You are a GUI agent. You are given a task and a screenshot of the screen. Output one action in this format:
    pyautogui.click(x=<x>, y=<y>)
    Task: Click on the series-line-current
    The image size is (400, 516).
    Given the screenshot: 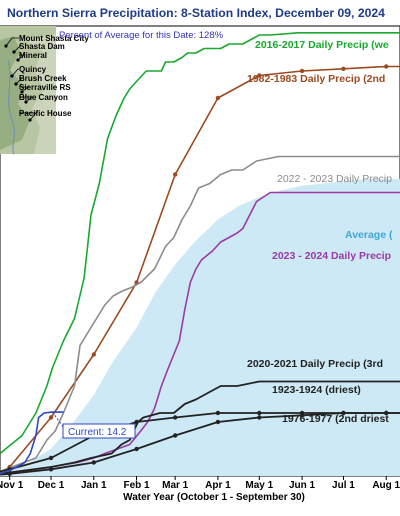 What is the action you would take?
    pyautogui.click(x=32, y=443)
    